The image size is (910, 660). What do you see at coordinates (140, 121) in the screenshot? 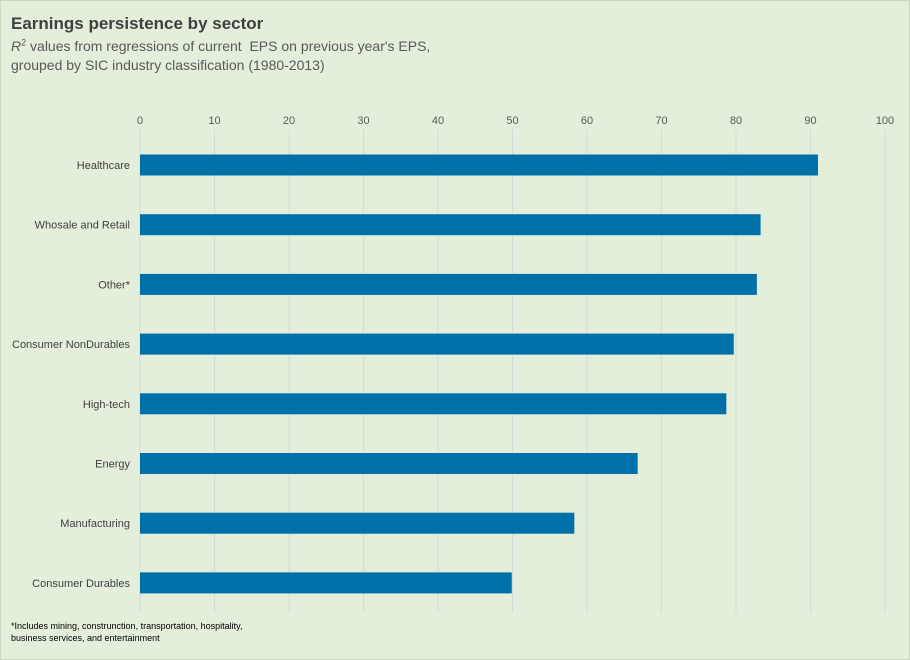
I see `x-tick-label-0: 0` at bounding box center [140, 121].